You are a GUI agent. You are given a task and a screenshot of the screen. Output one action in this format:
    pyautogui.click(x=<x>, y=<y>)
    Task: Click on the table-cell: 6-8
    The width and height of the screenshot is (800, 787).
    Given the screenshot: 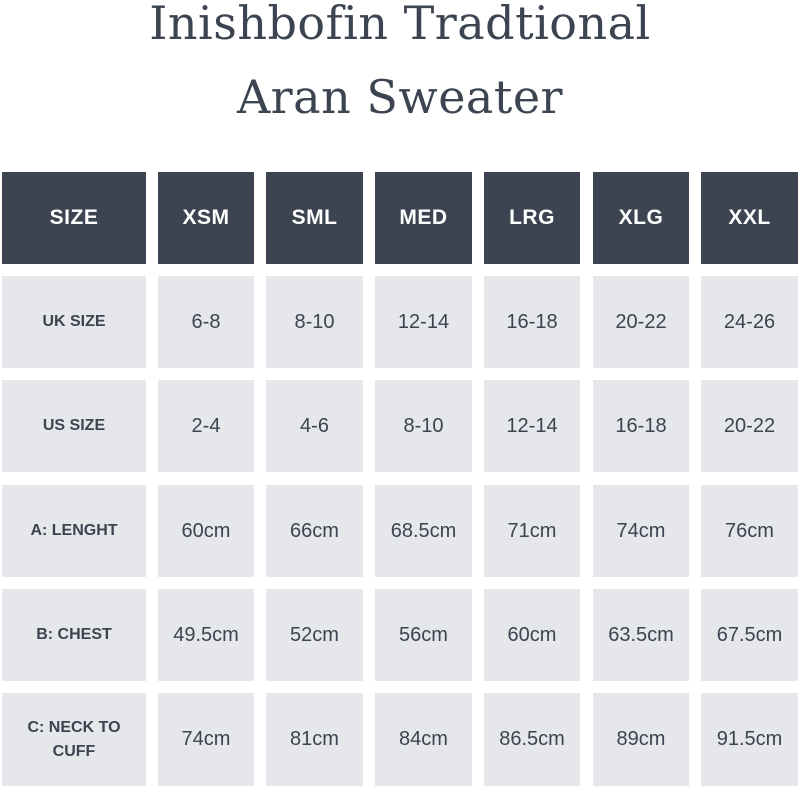 What is the action you would take?
    pyautogui.click(x=206, y=322)
    